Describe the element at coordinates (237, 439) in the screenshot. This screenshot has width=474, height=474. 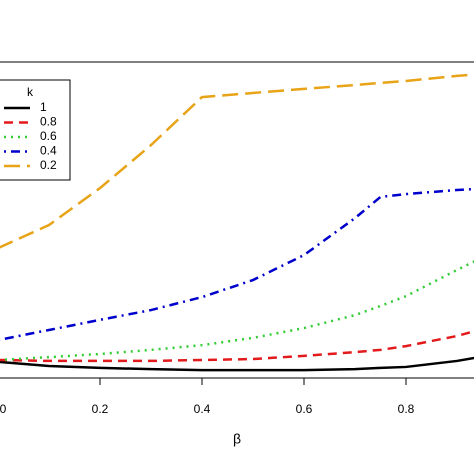
I see `x-axis-label: β` at that location.